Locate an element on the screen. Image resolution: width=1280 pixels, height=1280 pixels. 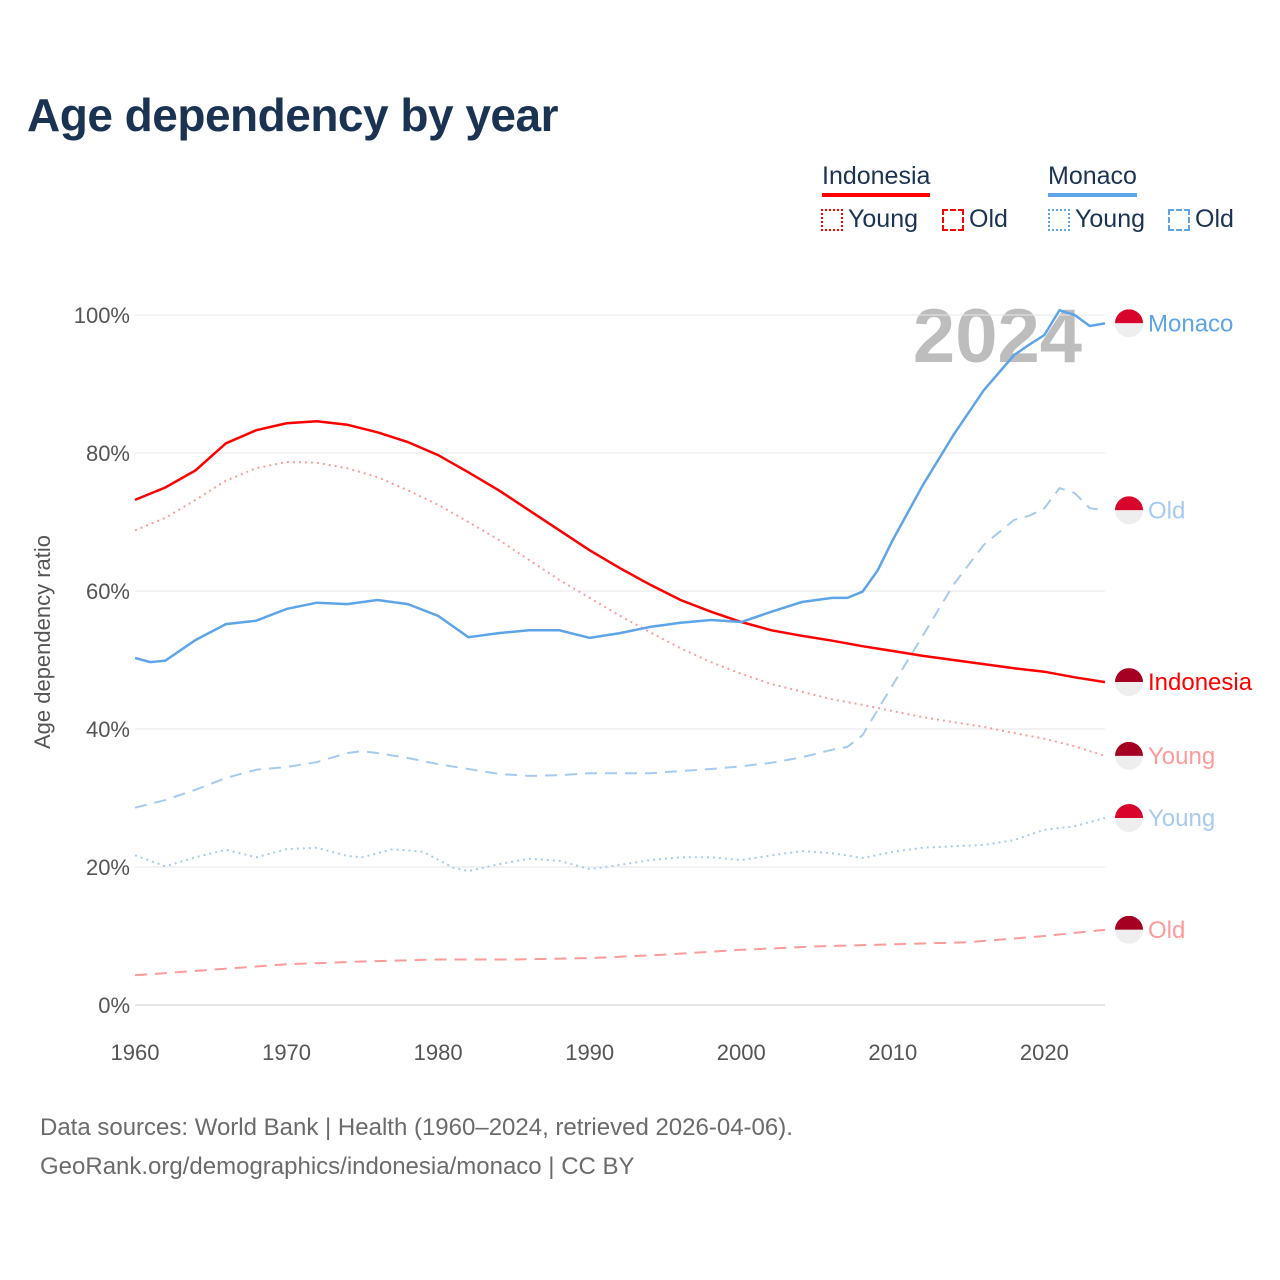
y-tick-label: 0% is located at coordinates (114, 1005).